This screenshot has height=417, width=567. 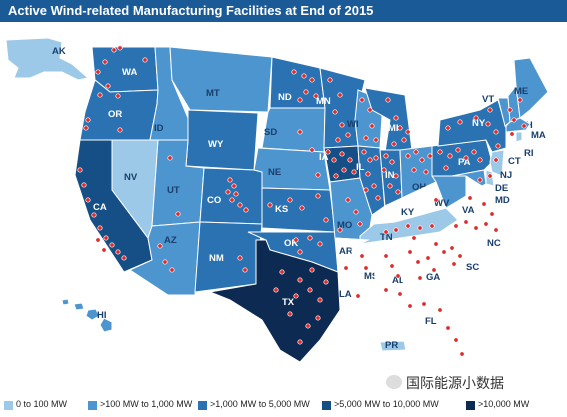 I want to click on state-md-label: MD, so click(x=502, y=200).